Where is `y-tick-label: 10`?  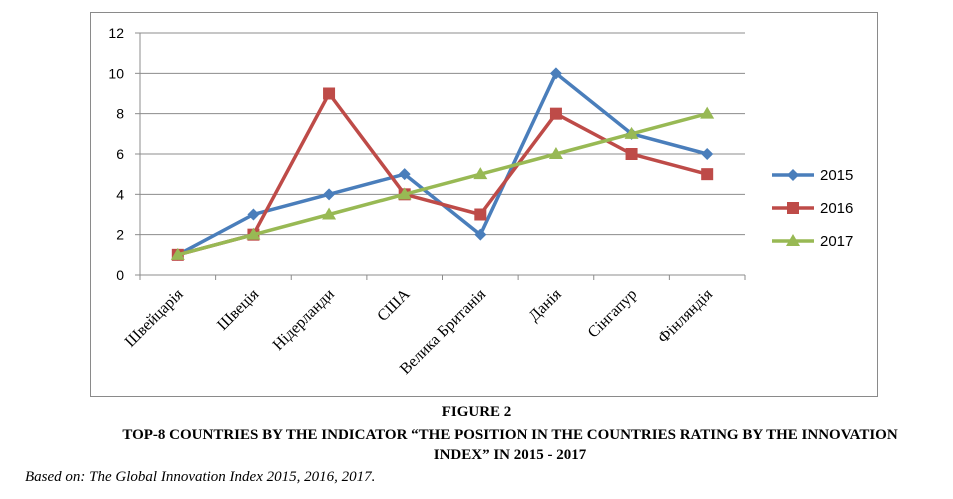 y-tick-label: 10 is located at coordinates (116, 73).